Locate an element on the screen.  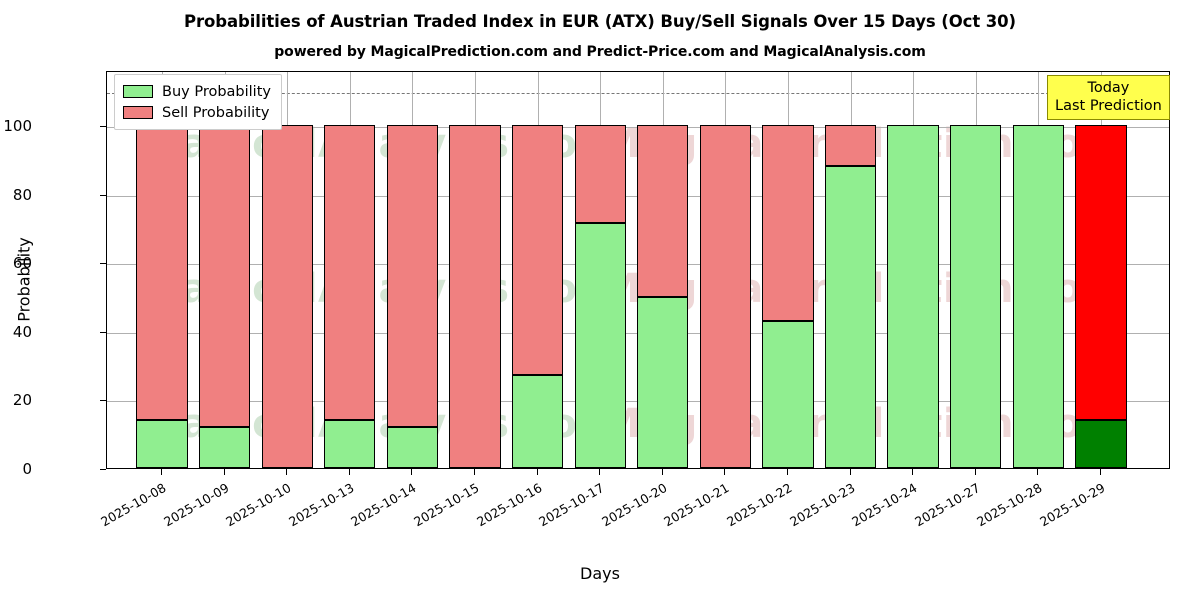
legend-label-sell: Sell Probability is located at coordinates (216, 112).